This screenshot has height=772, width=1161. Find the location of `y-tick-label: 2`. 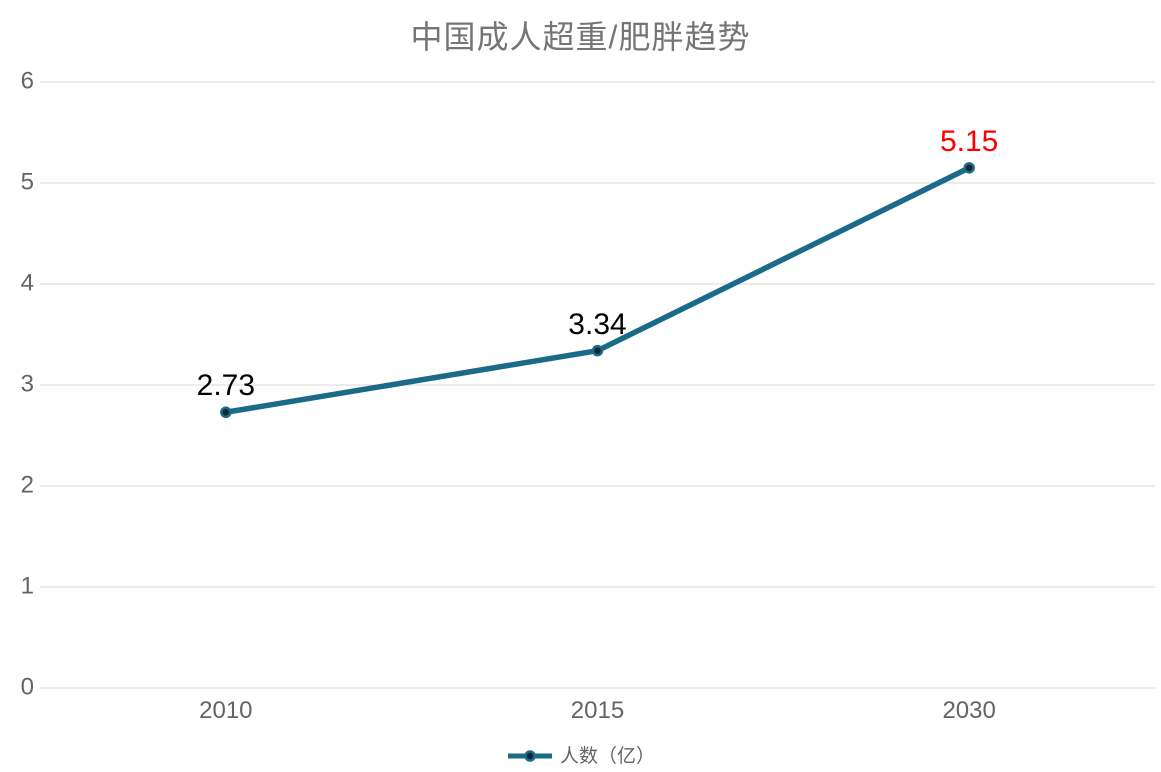

y-tick-label: 2 is located at coordinates (27, 485).